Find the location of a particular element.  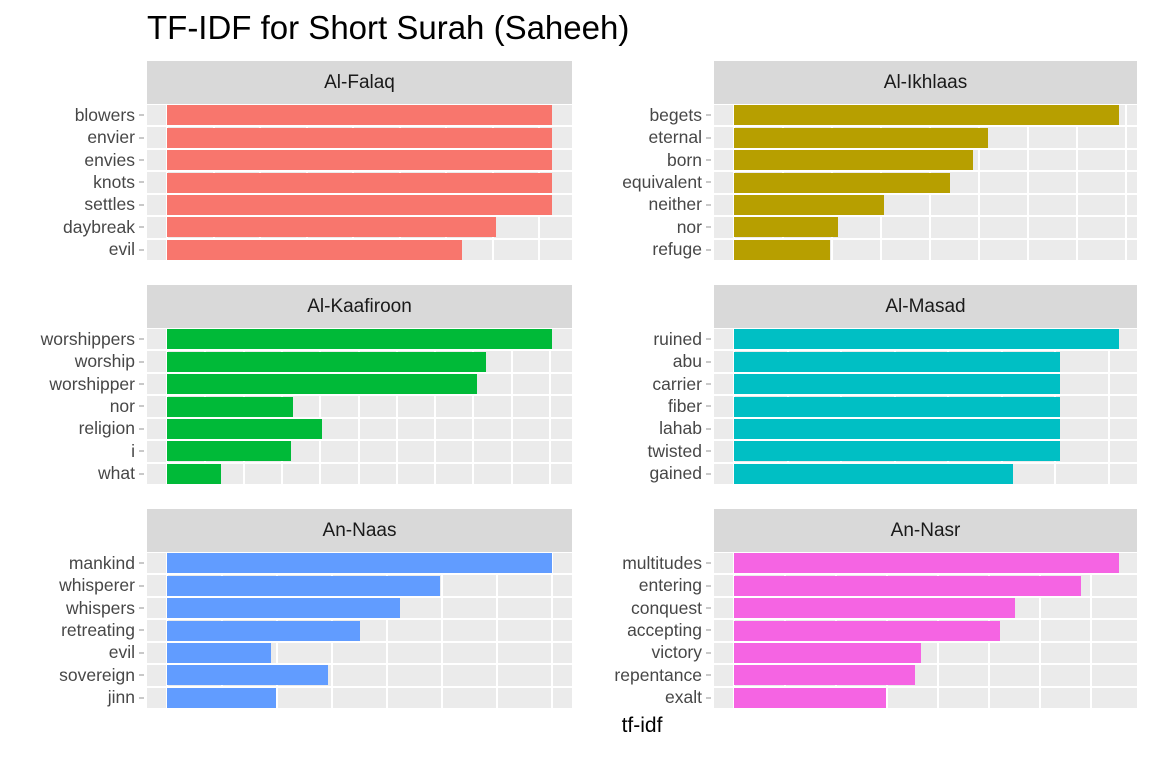

category-label: lahab is located at coordinates (643, 429).